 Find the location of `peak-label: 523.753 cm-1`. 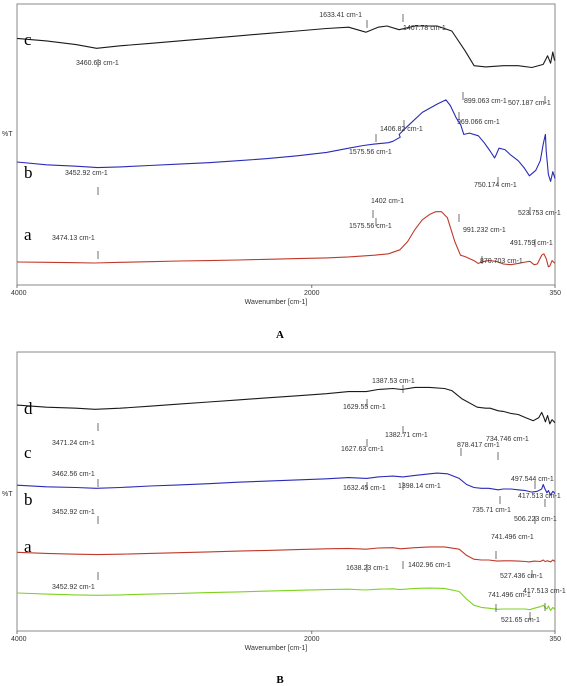

peak-label: 523.753 cm-1 is located at coordinates (539, 213).